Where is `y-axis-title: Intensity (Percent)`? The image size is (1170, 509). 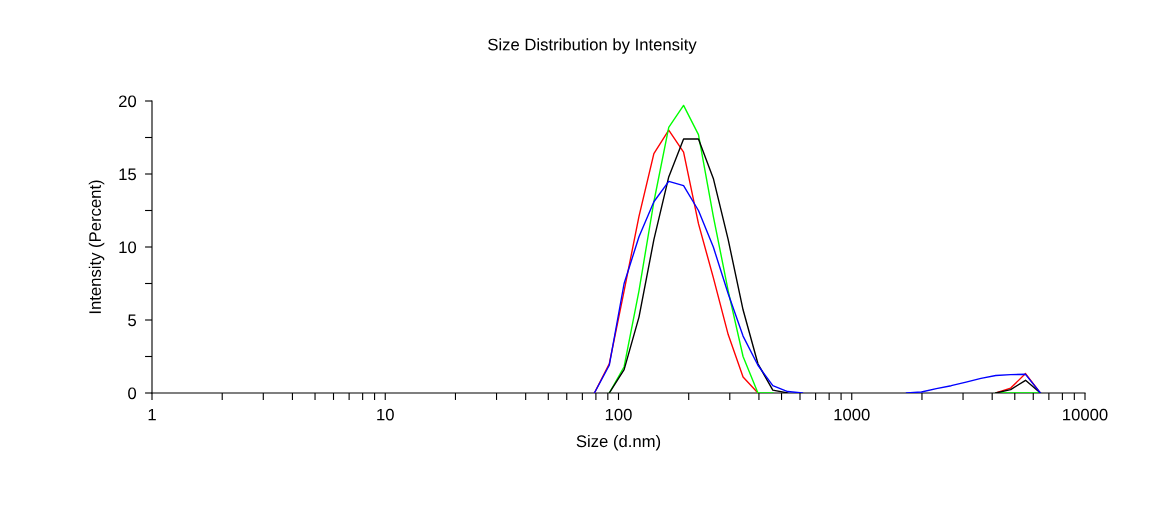 y-axis-title: Intensity (Percent) is located at coordinates (96, 247).